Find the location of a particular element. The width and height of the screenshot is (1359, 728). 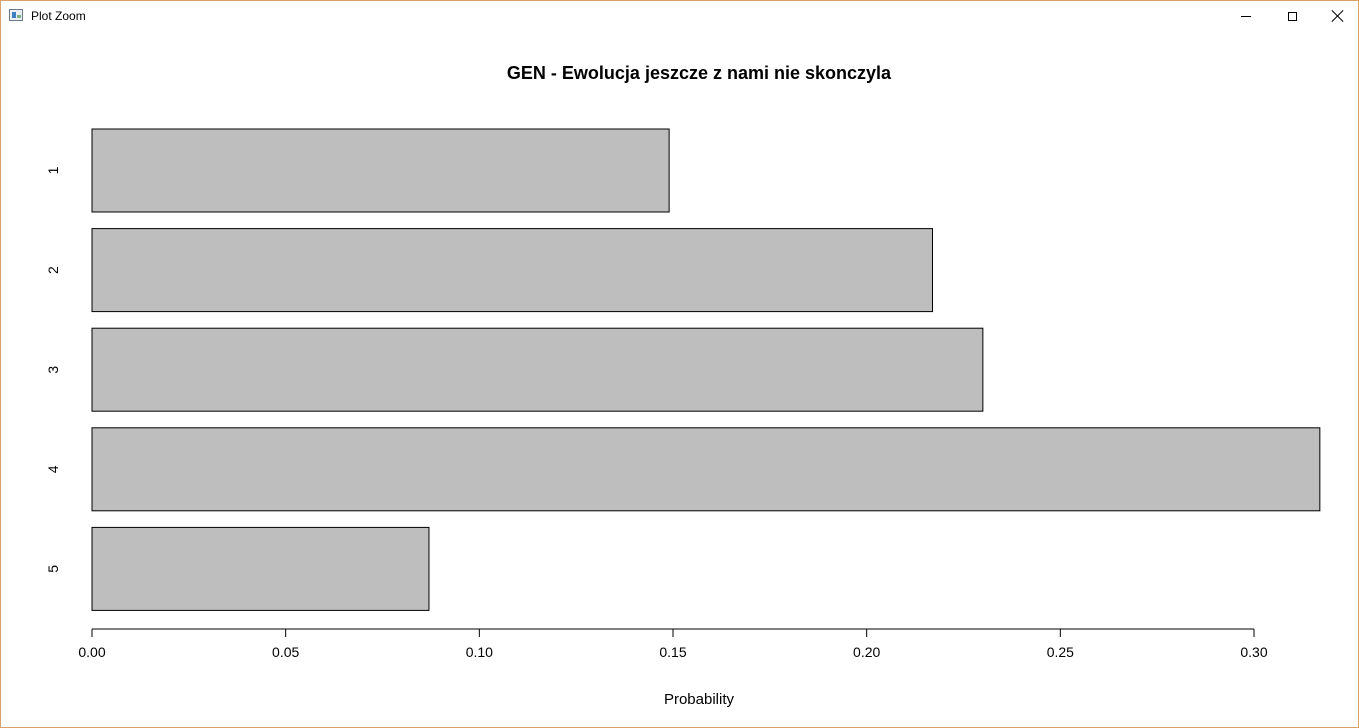

y-tick-label-4: 4 is located at coordinates (53, 469).